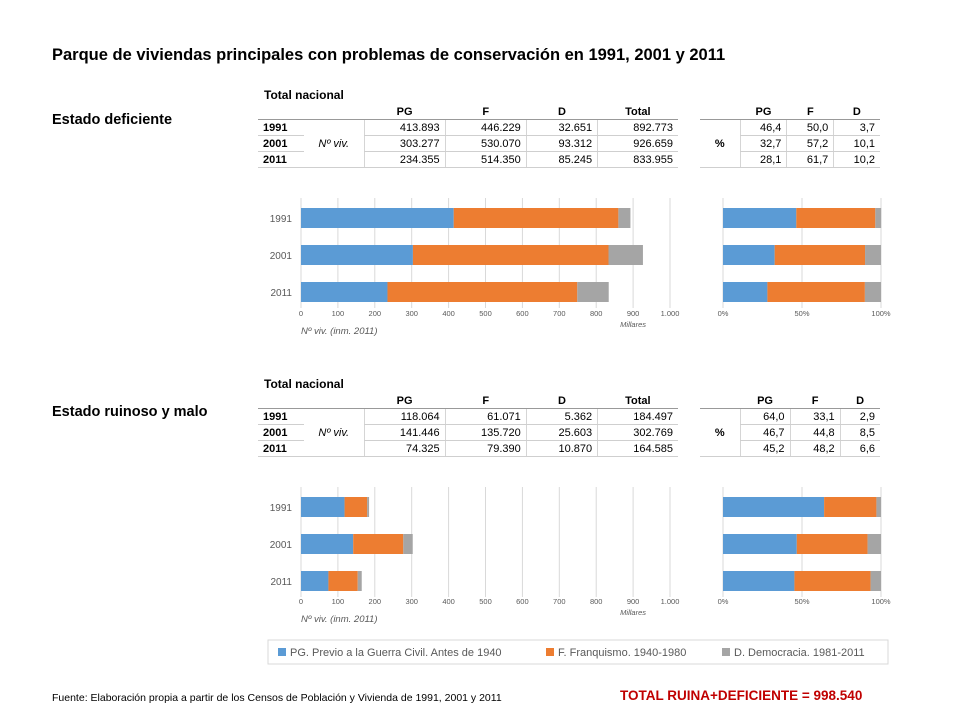 The image size is (960, 720). What do you see at coordinates (404, 127) in the screenshot?
I see `cell-pg: 413.893` at bounding box center [404, 127].